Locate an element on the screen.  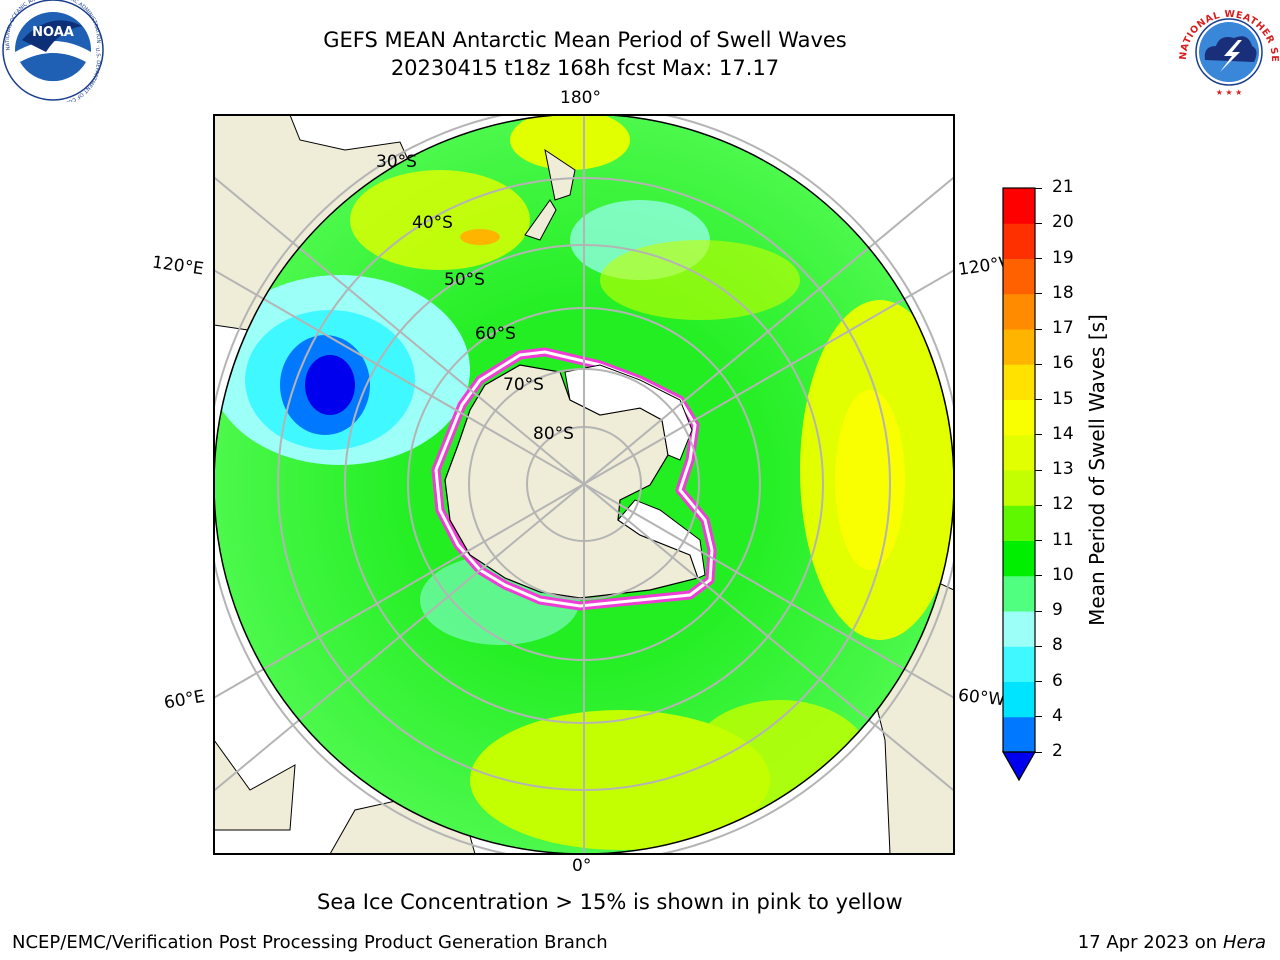
colorbar is located at coordinates (1019, 484).